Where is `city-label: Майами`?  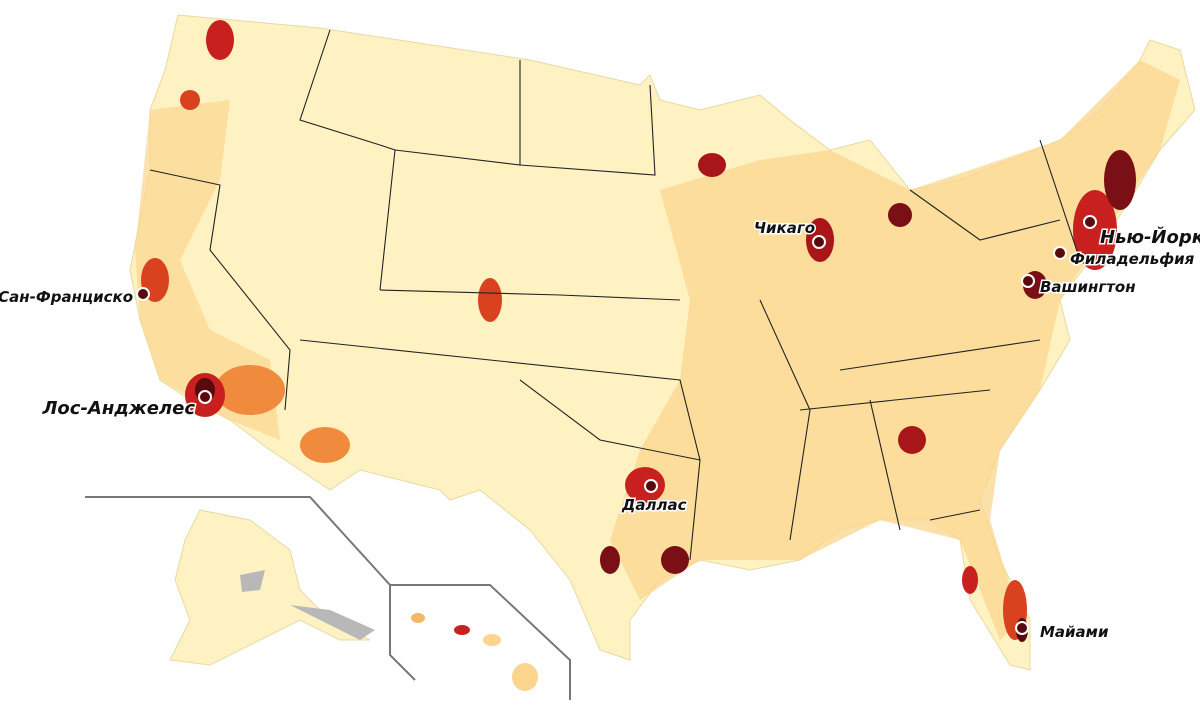
city-label: Майами is located at coordinates (1074, 632).